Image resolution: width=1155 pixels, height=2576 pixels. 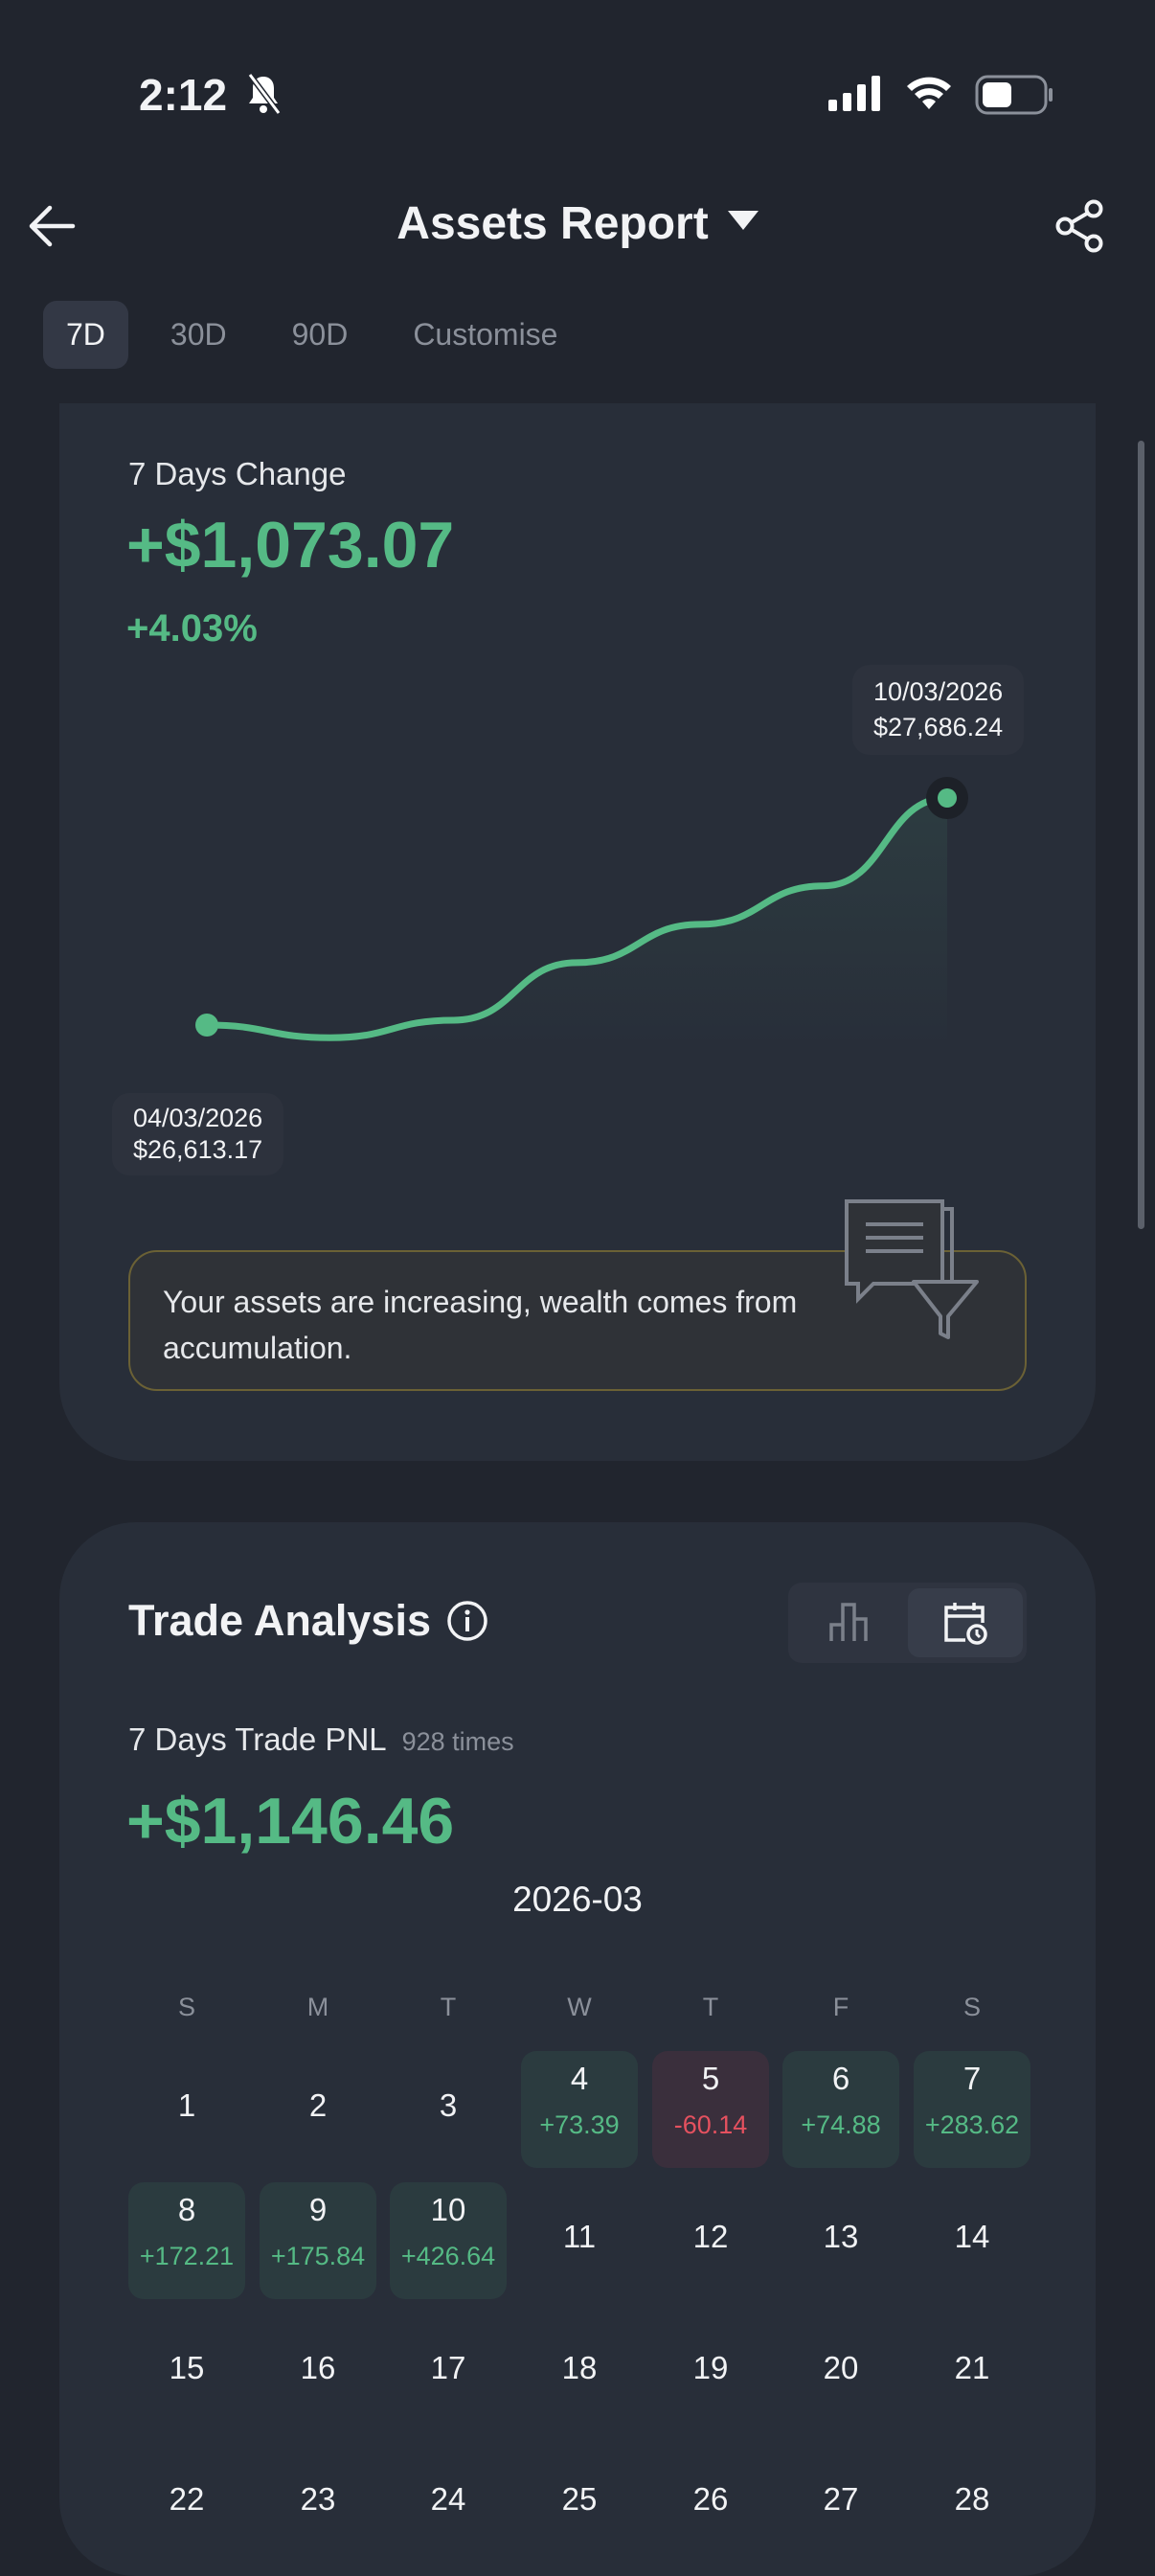 I want to click on chart-area, so click(x=577, y=924).